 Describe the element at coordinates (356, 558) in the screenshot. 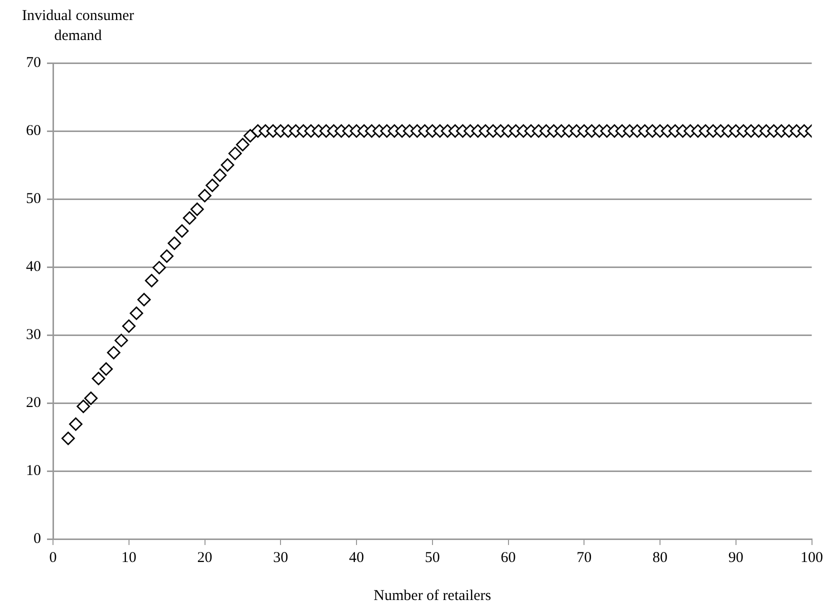

I see `x-tick-label: 40` at that location.